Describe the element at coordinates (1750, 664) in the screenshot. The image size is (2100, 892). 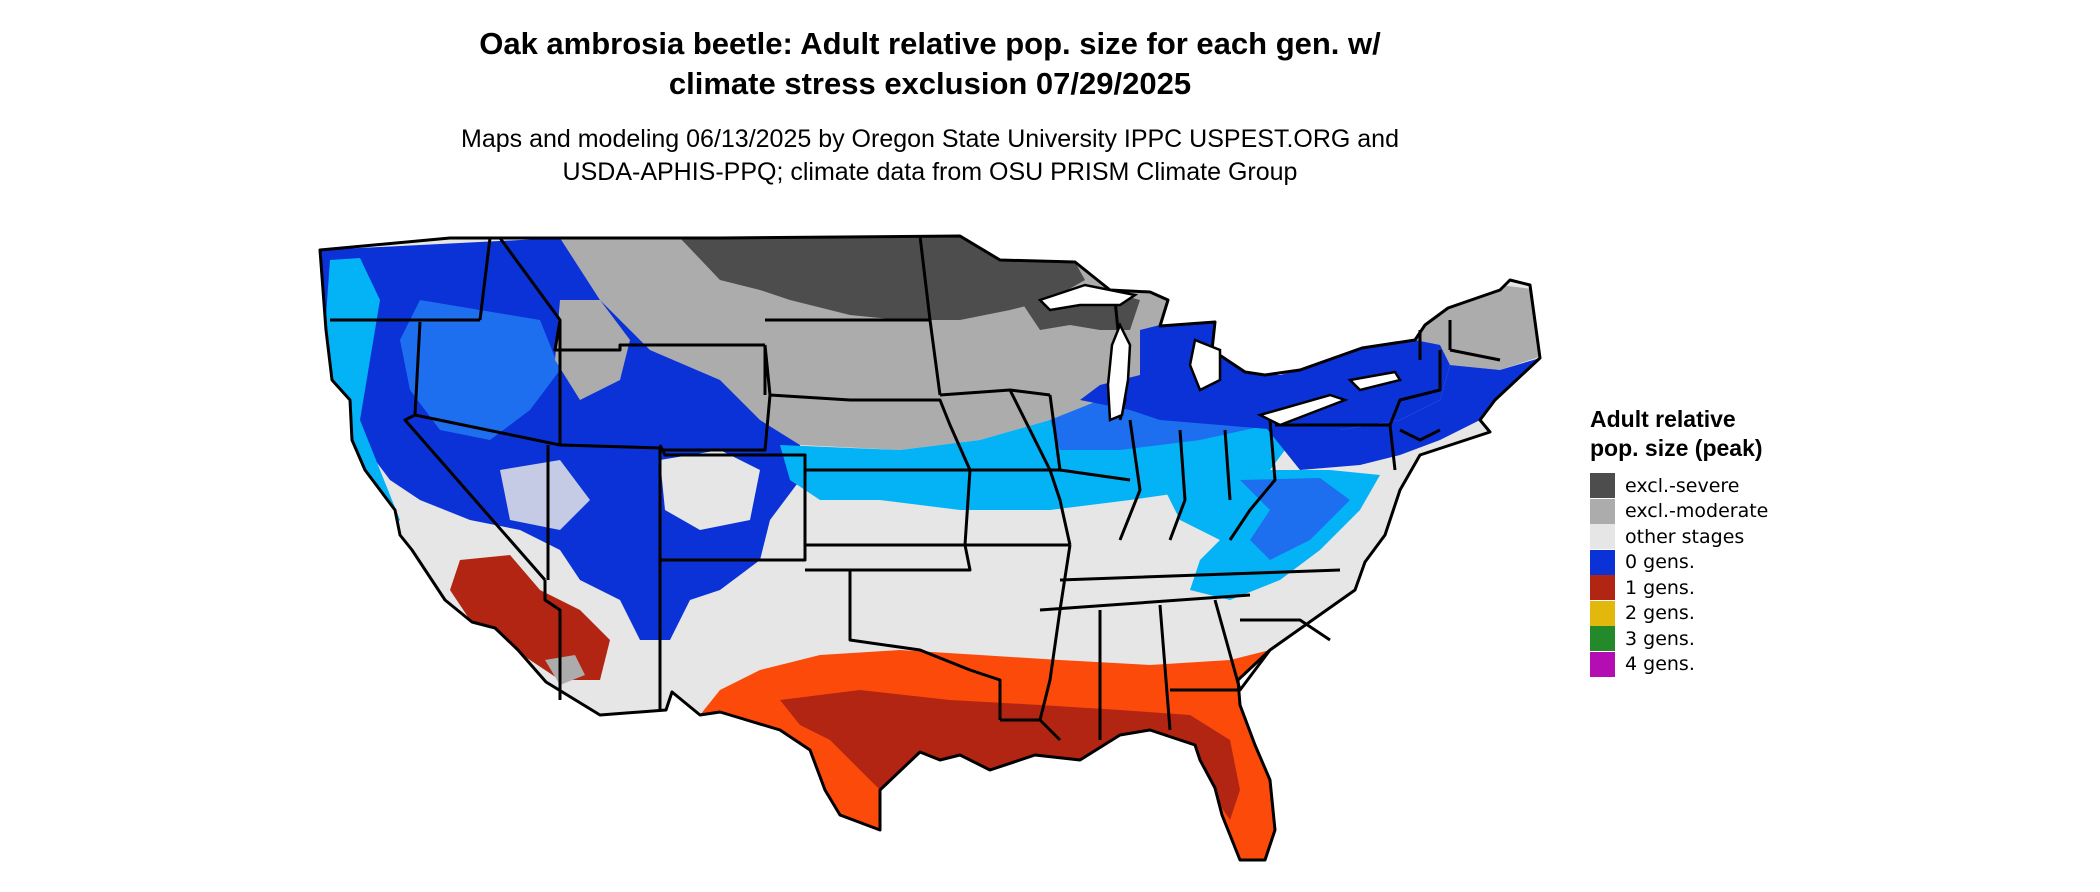
I see `legend-item-4-gens: 4 gens.` at that location.